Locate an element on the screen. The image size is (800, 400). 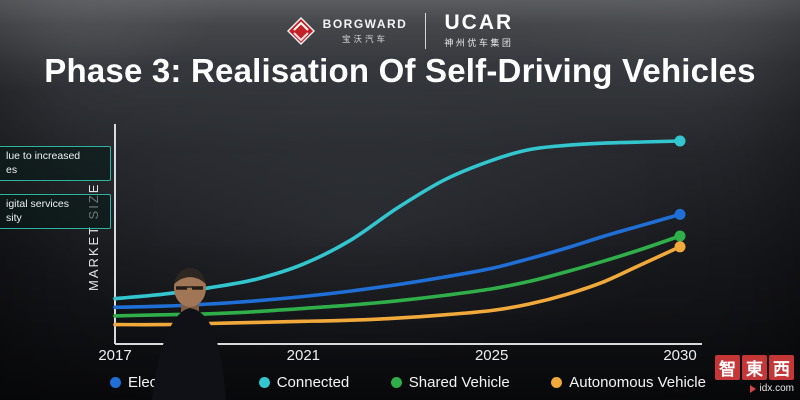
borgward-emblem-icon is located at coordinates (300, 30).